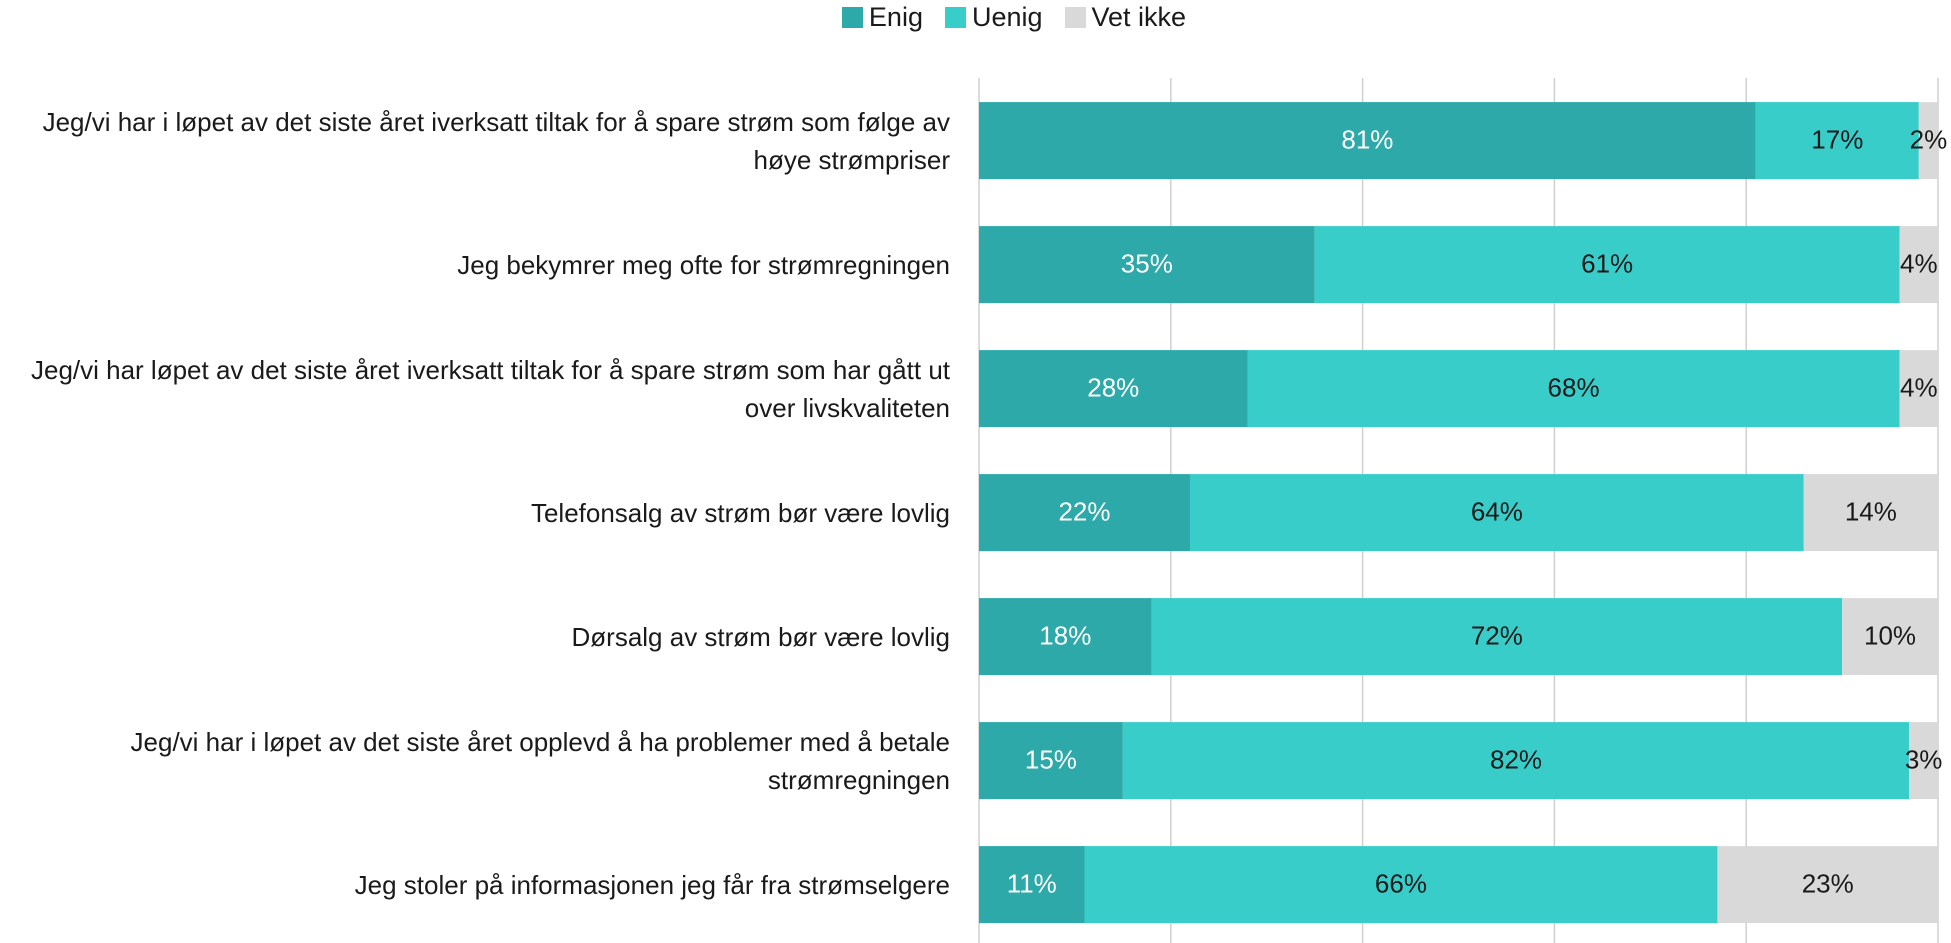  I want to click on data-label: 82%, so click(1516, 759).